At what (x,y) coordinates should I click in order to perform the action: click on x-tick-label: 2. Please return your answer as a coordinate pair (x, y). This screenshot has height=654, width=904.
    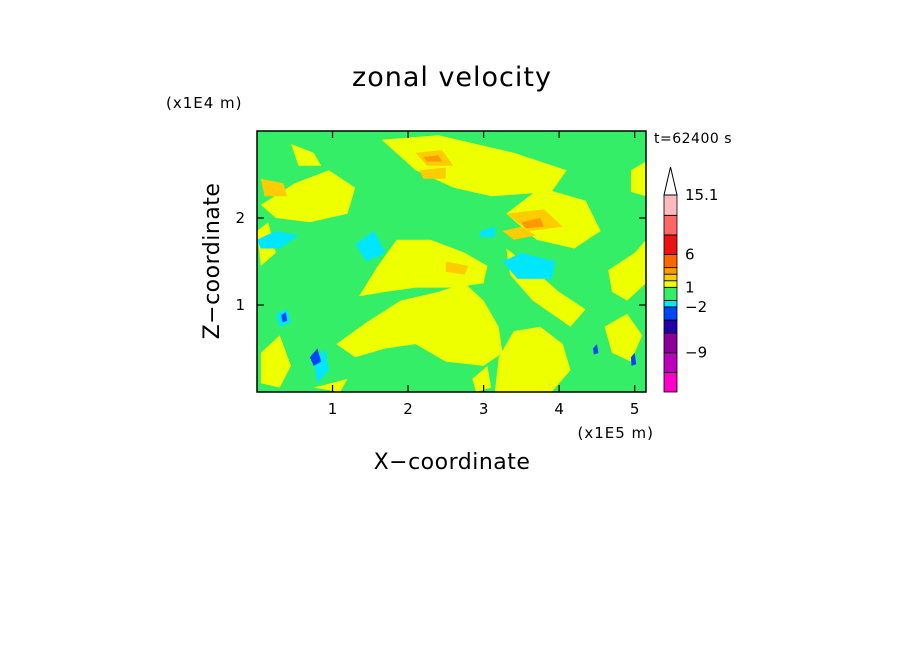
    Looking at the image, I should click on (408, 409).